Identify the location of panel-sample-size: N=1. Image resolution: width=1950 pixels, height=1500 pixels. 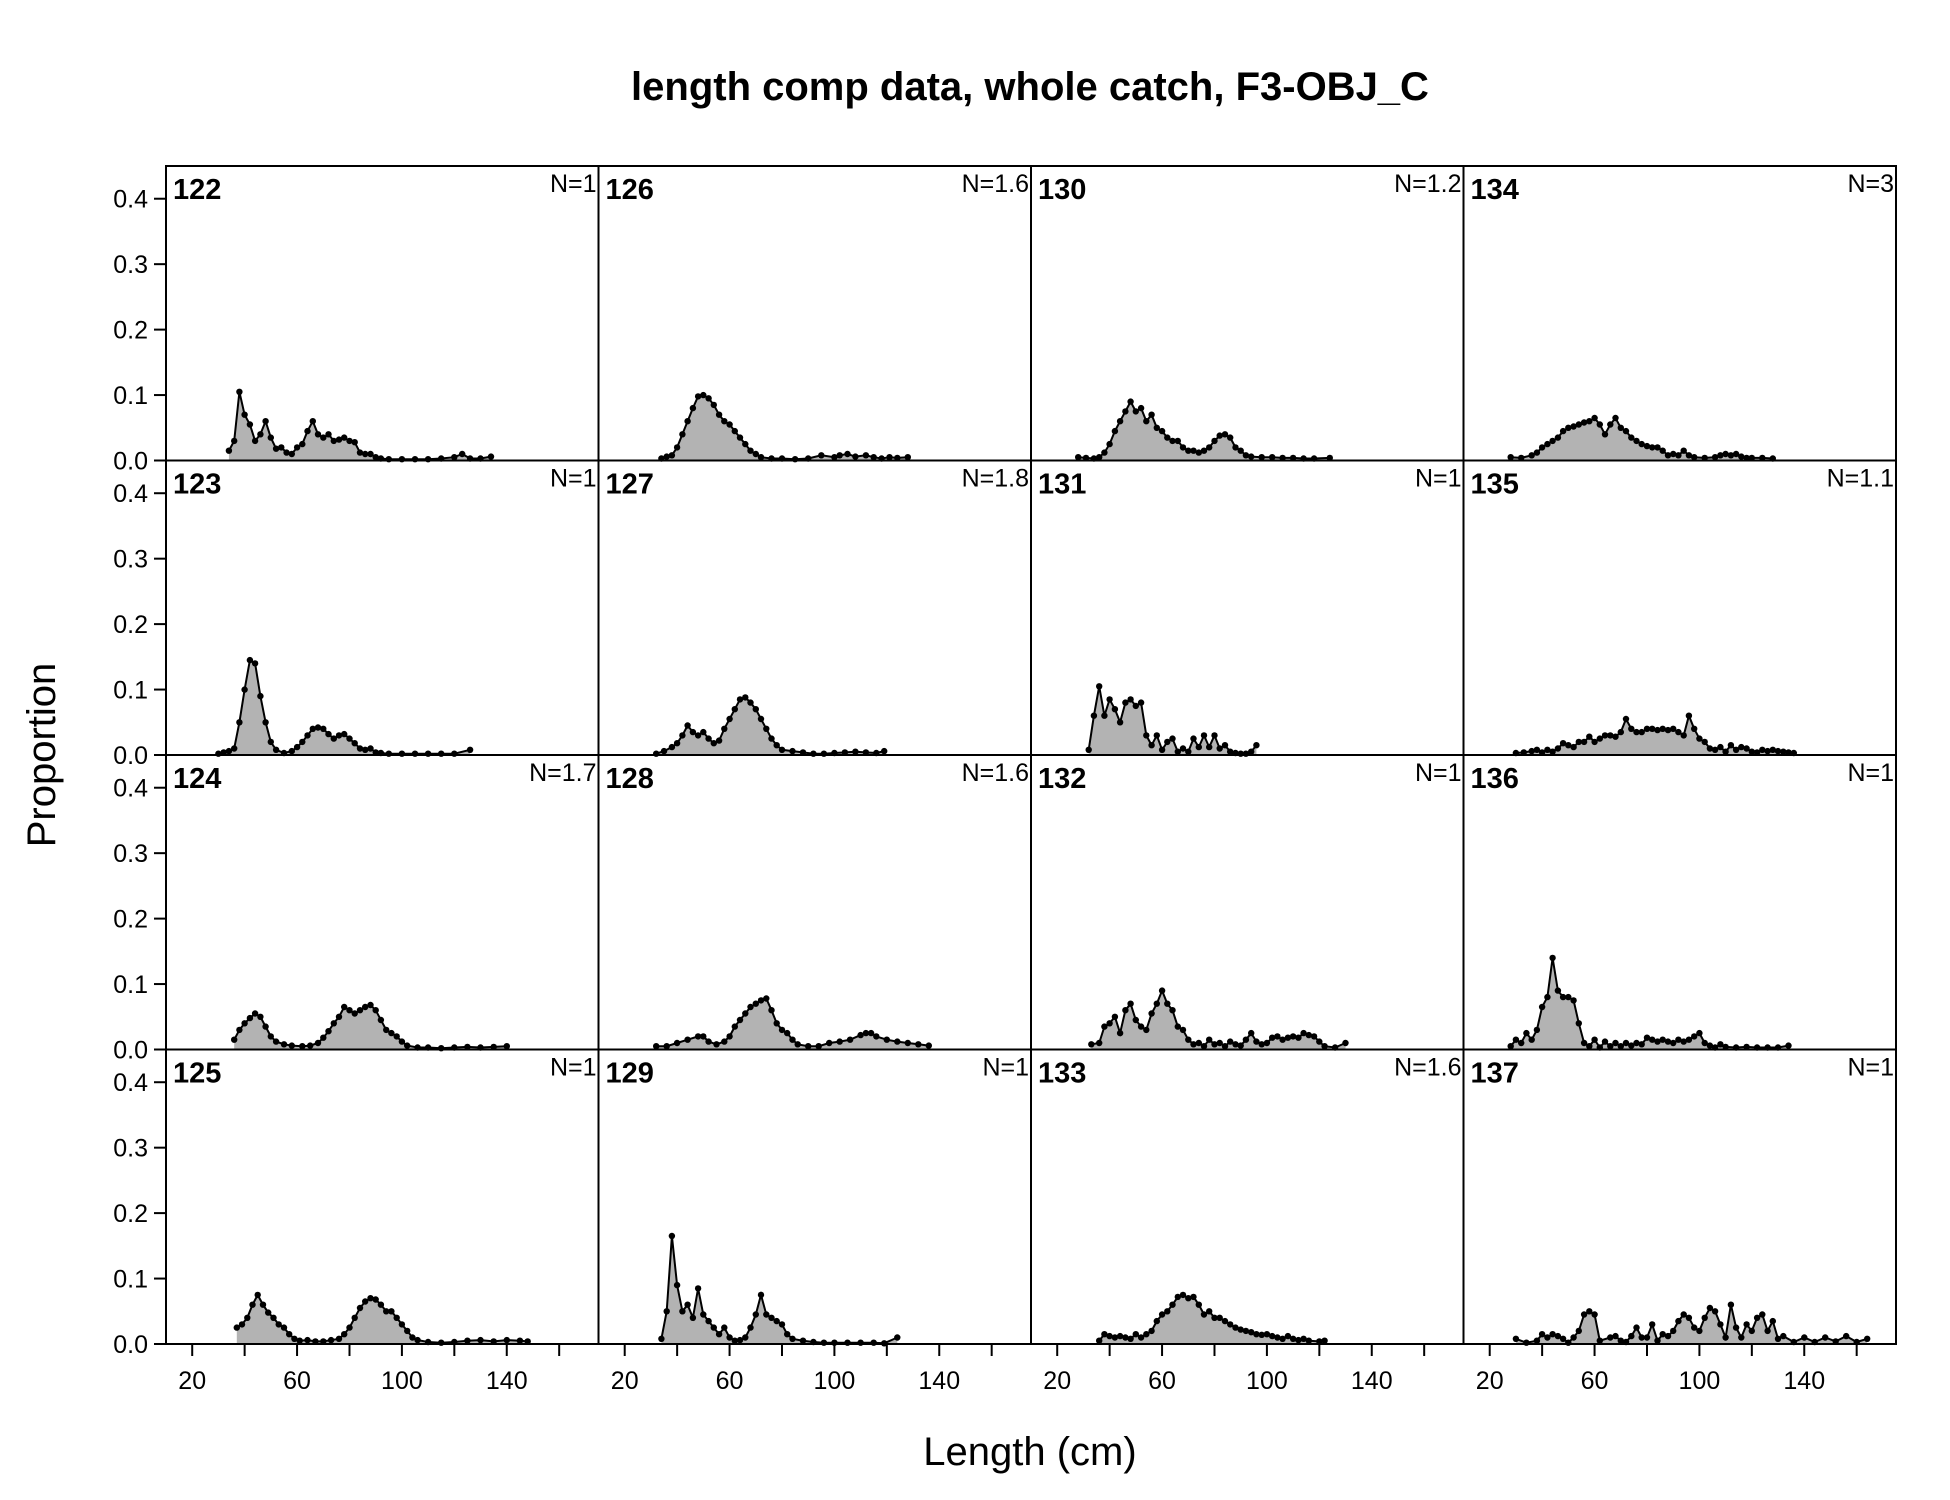
(573, 1068).